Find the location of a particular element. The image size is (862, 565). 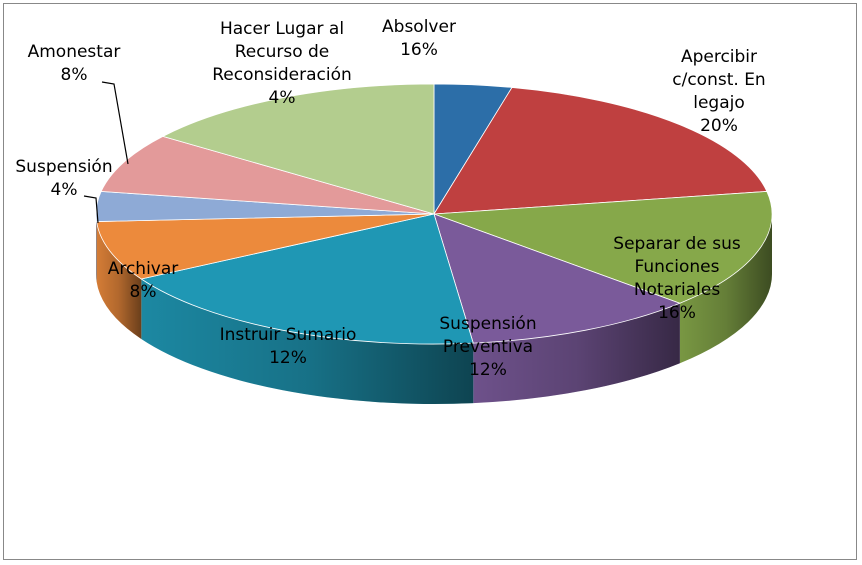

pie-slice-separar-de-sus-funciones-notariales is located at coordinates (603, 247).